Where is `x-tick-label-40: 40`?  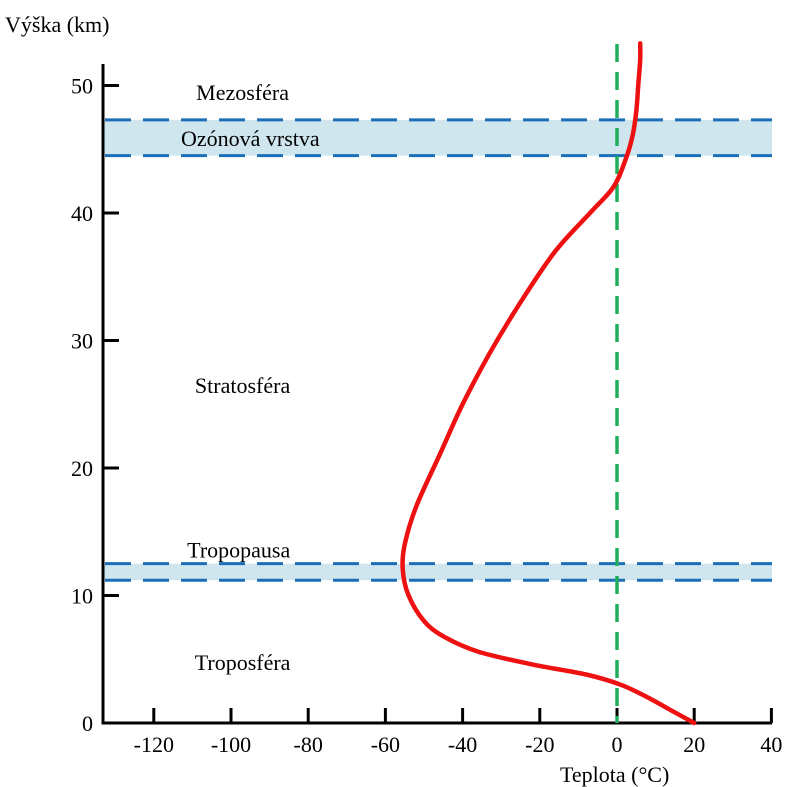
x-tick-label-40: 40 is located at coordinates (771, 744).